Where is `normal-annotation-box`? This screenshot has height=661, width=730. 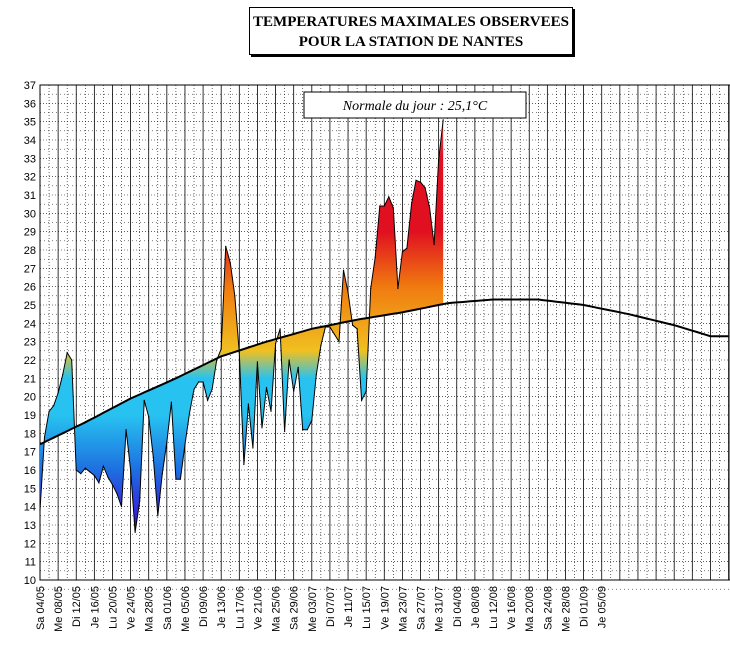
normal-annotation-box is located at coordinates (415, 105).